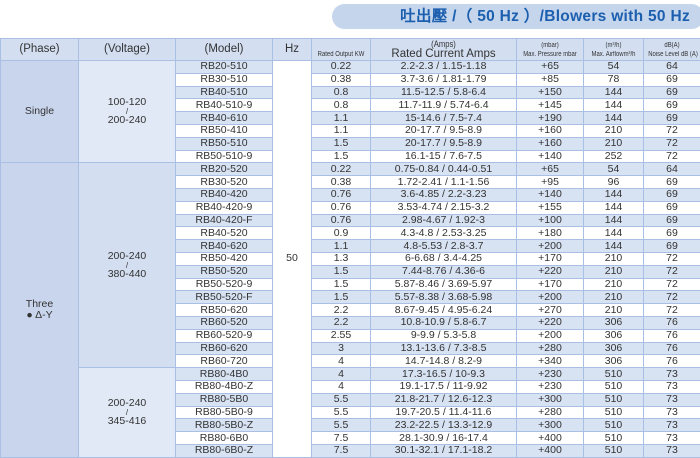 The width and height of the screenshot is (700, 458). Describe the element at coordinates (550, 92) in the screenshot. I see `pressure-cell: +150` at that location.